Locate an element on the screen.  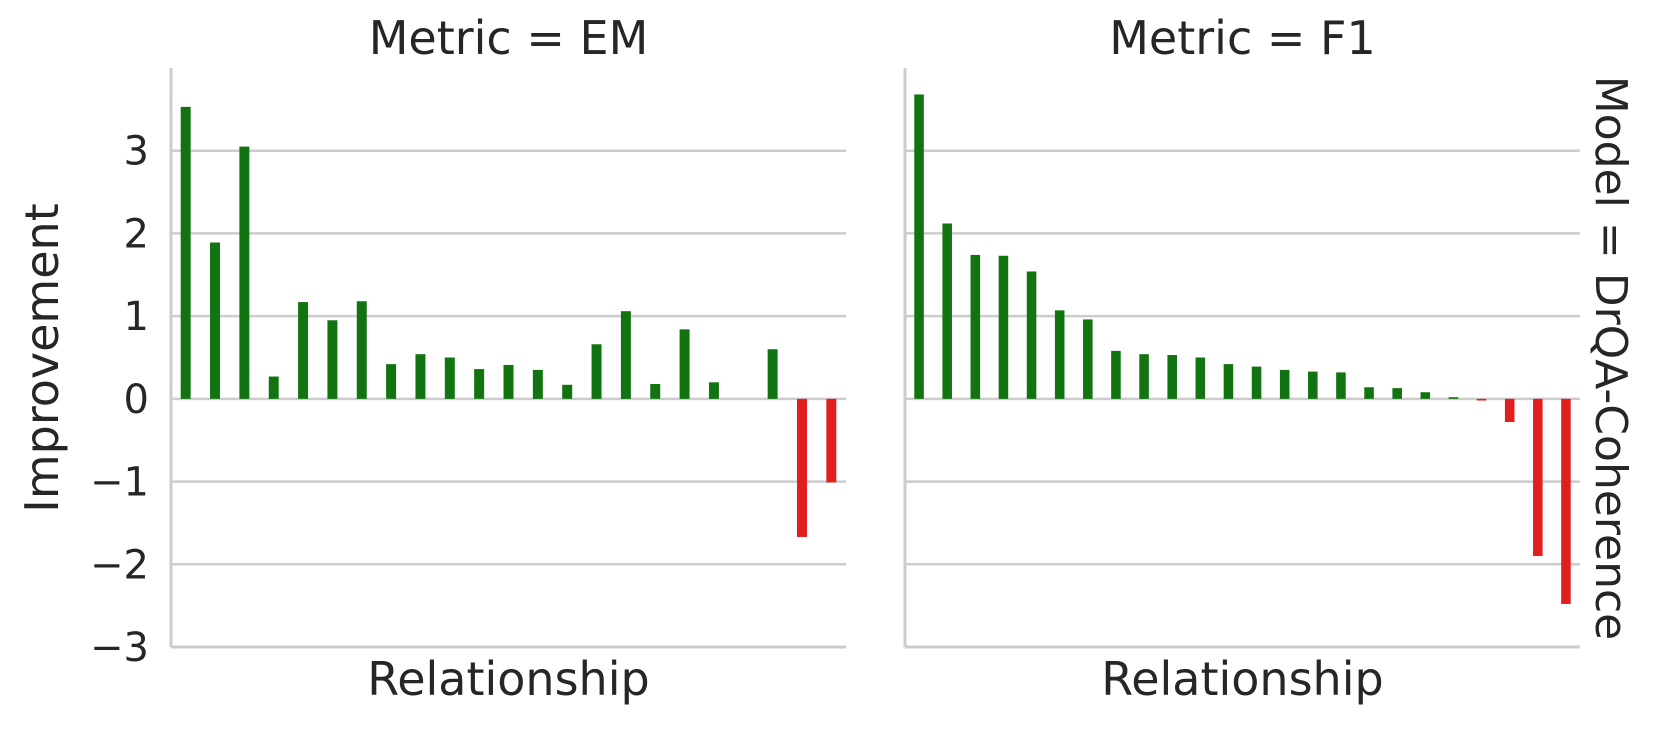
y-axis-label: Improvement is located at coordinates (42, 357).